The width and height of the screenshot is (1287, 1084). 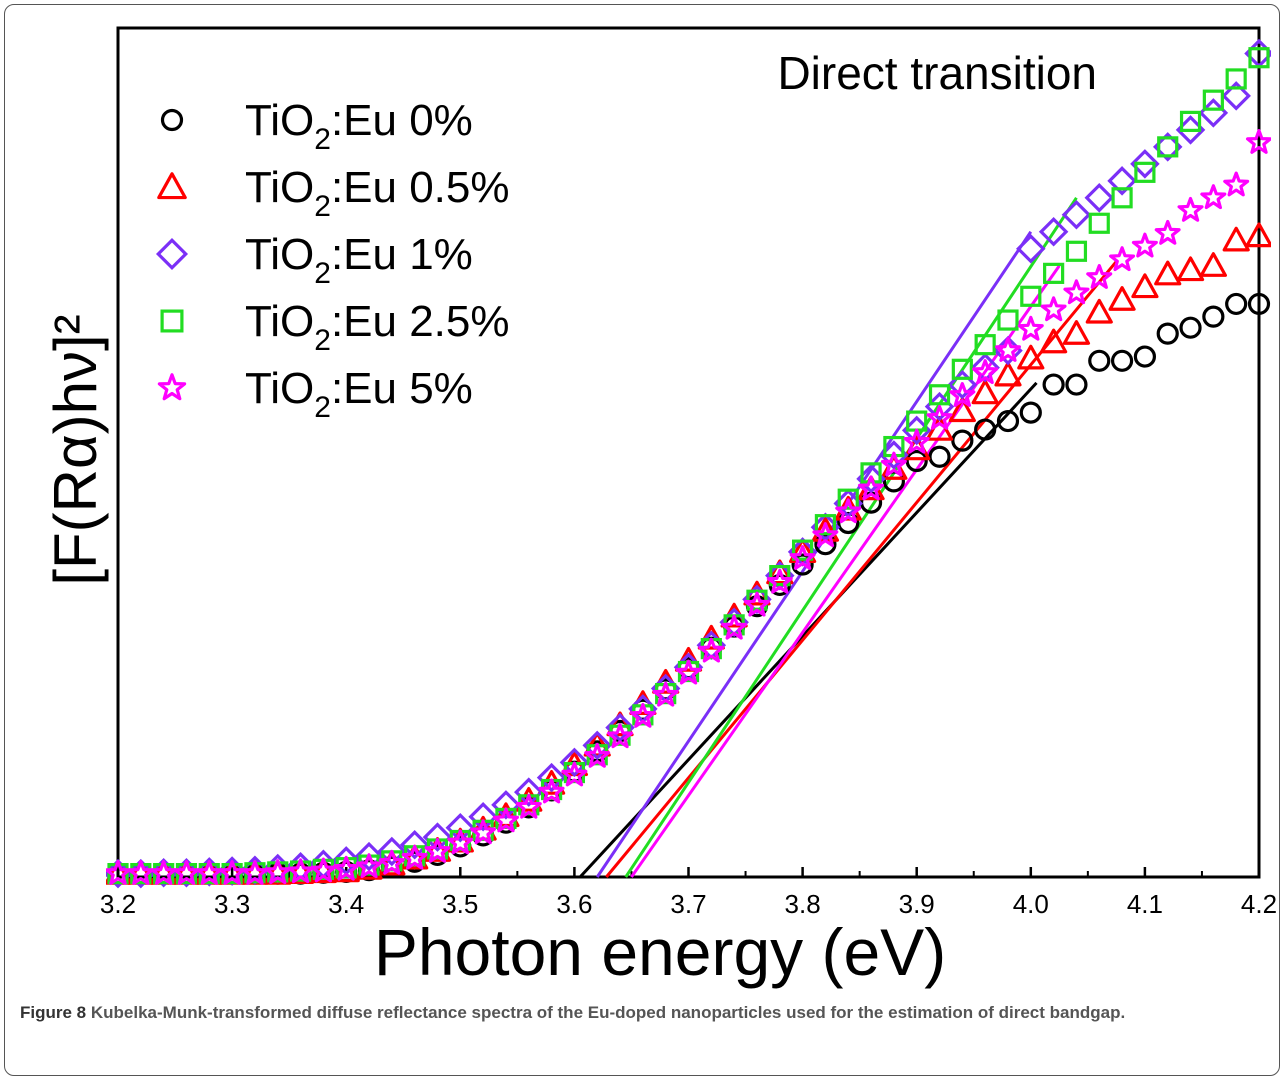 I want to click on x-tick-labels: 3.2 3.3 3.4 3.5 3.6 3.7 3.8 3.9 4.0 4.1 4.2, so click(x=688, y=904).